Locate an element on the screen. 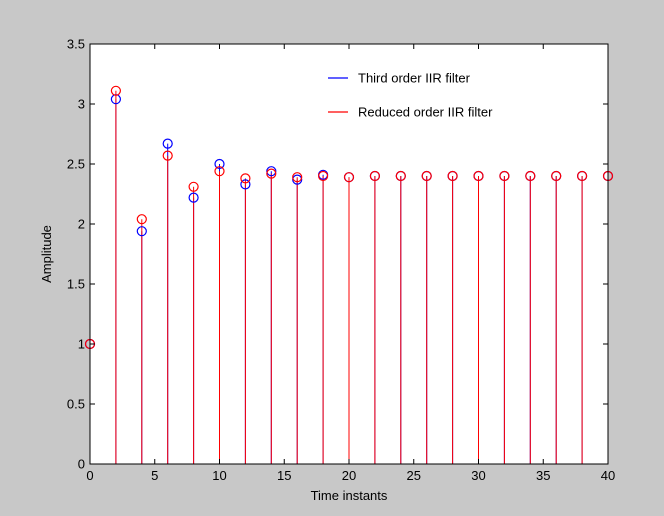 Image resolution: width=664 pixels, height=516 pixels. x-tick-label: 35 is located at coordinates (543, 475).